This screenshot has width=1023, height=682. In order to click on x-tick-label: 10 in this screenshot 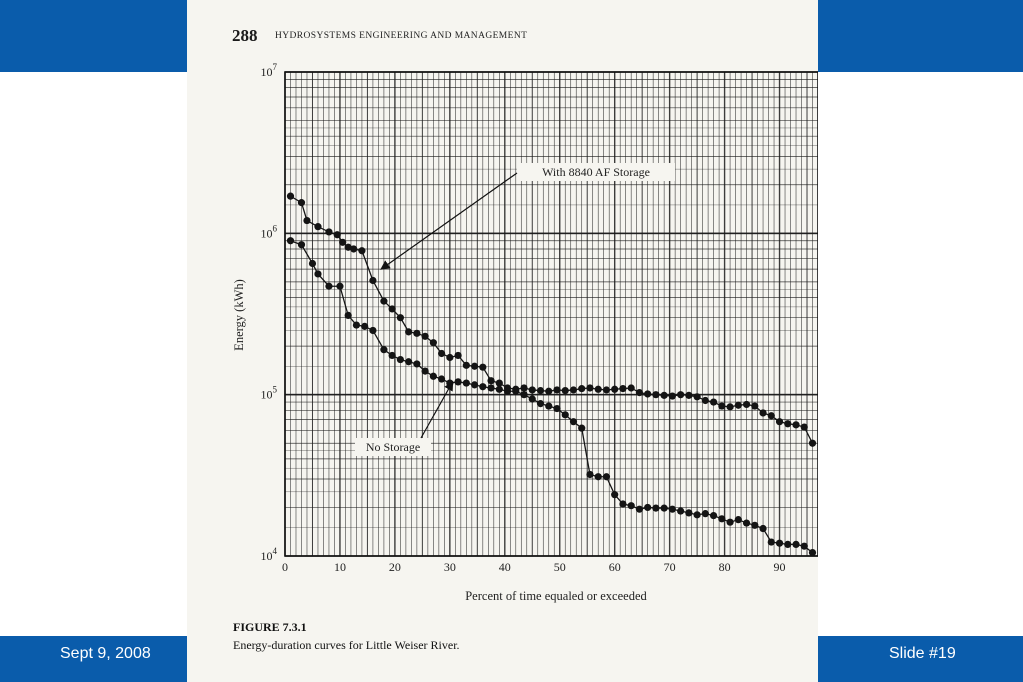, I will do `click(340, 567)`.